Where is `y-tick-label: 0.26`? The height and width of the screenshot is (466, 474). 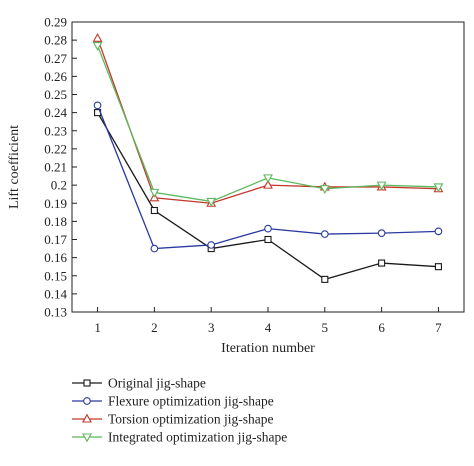 y-tick-label: 0.26 is located at coordinates (55, 76).